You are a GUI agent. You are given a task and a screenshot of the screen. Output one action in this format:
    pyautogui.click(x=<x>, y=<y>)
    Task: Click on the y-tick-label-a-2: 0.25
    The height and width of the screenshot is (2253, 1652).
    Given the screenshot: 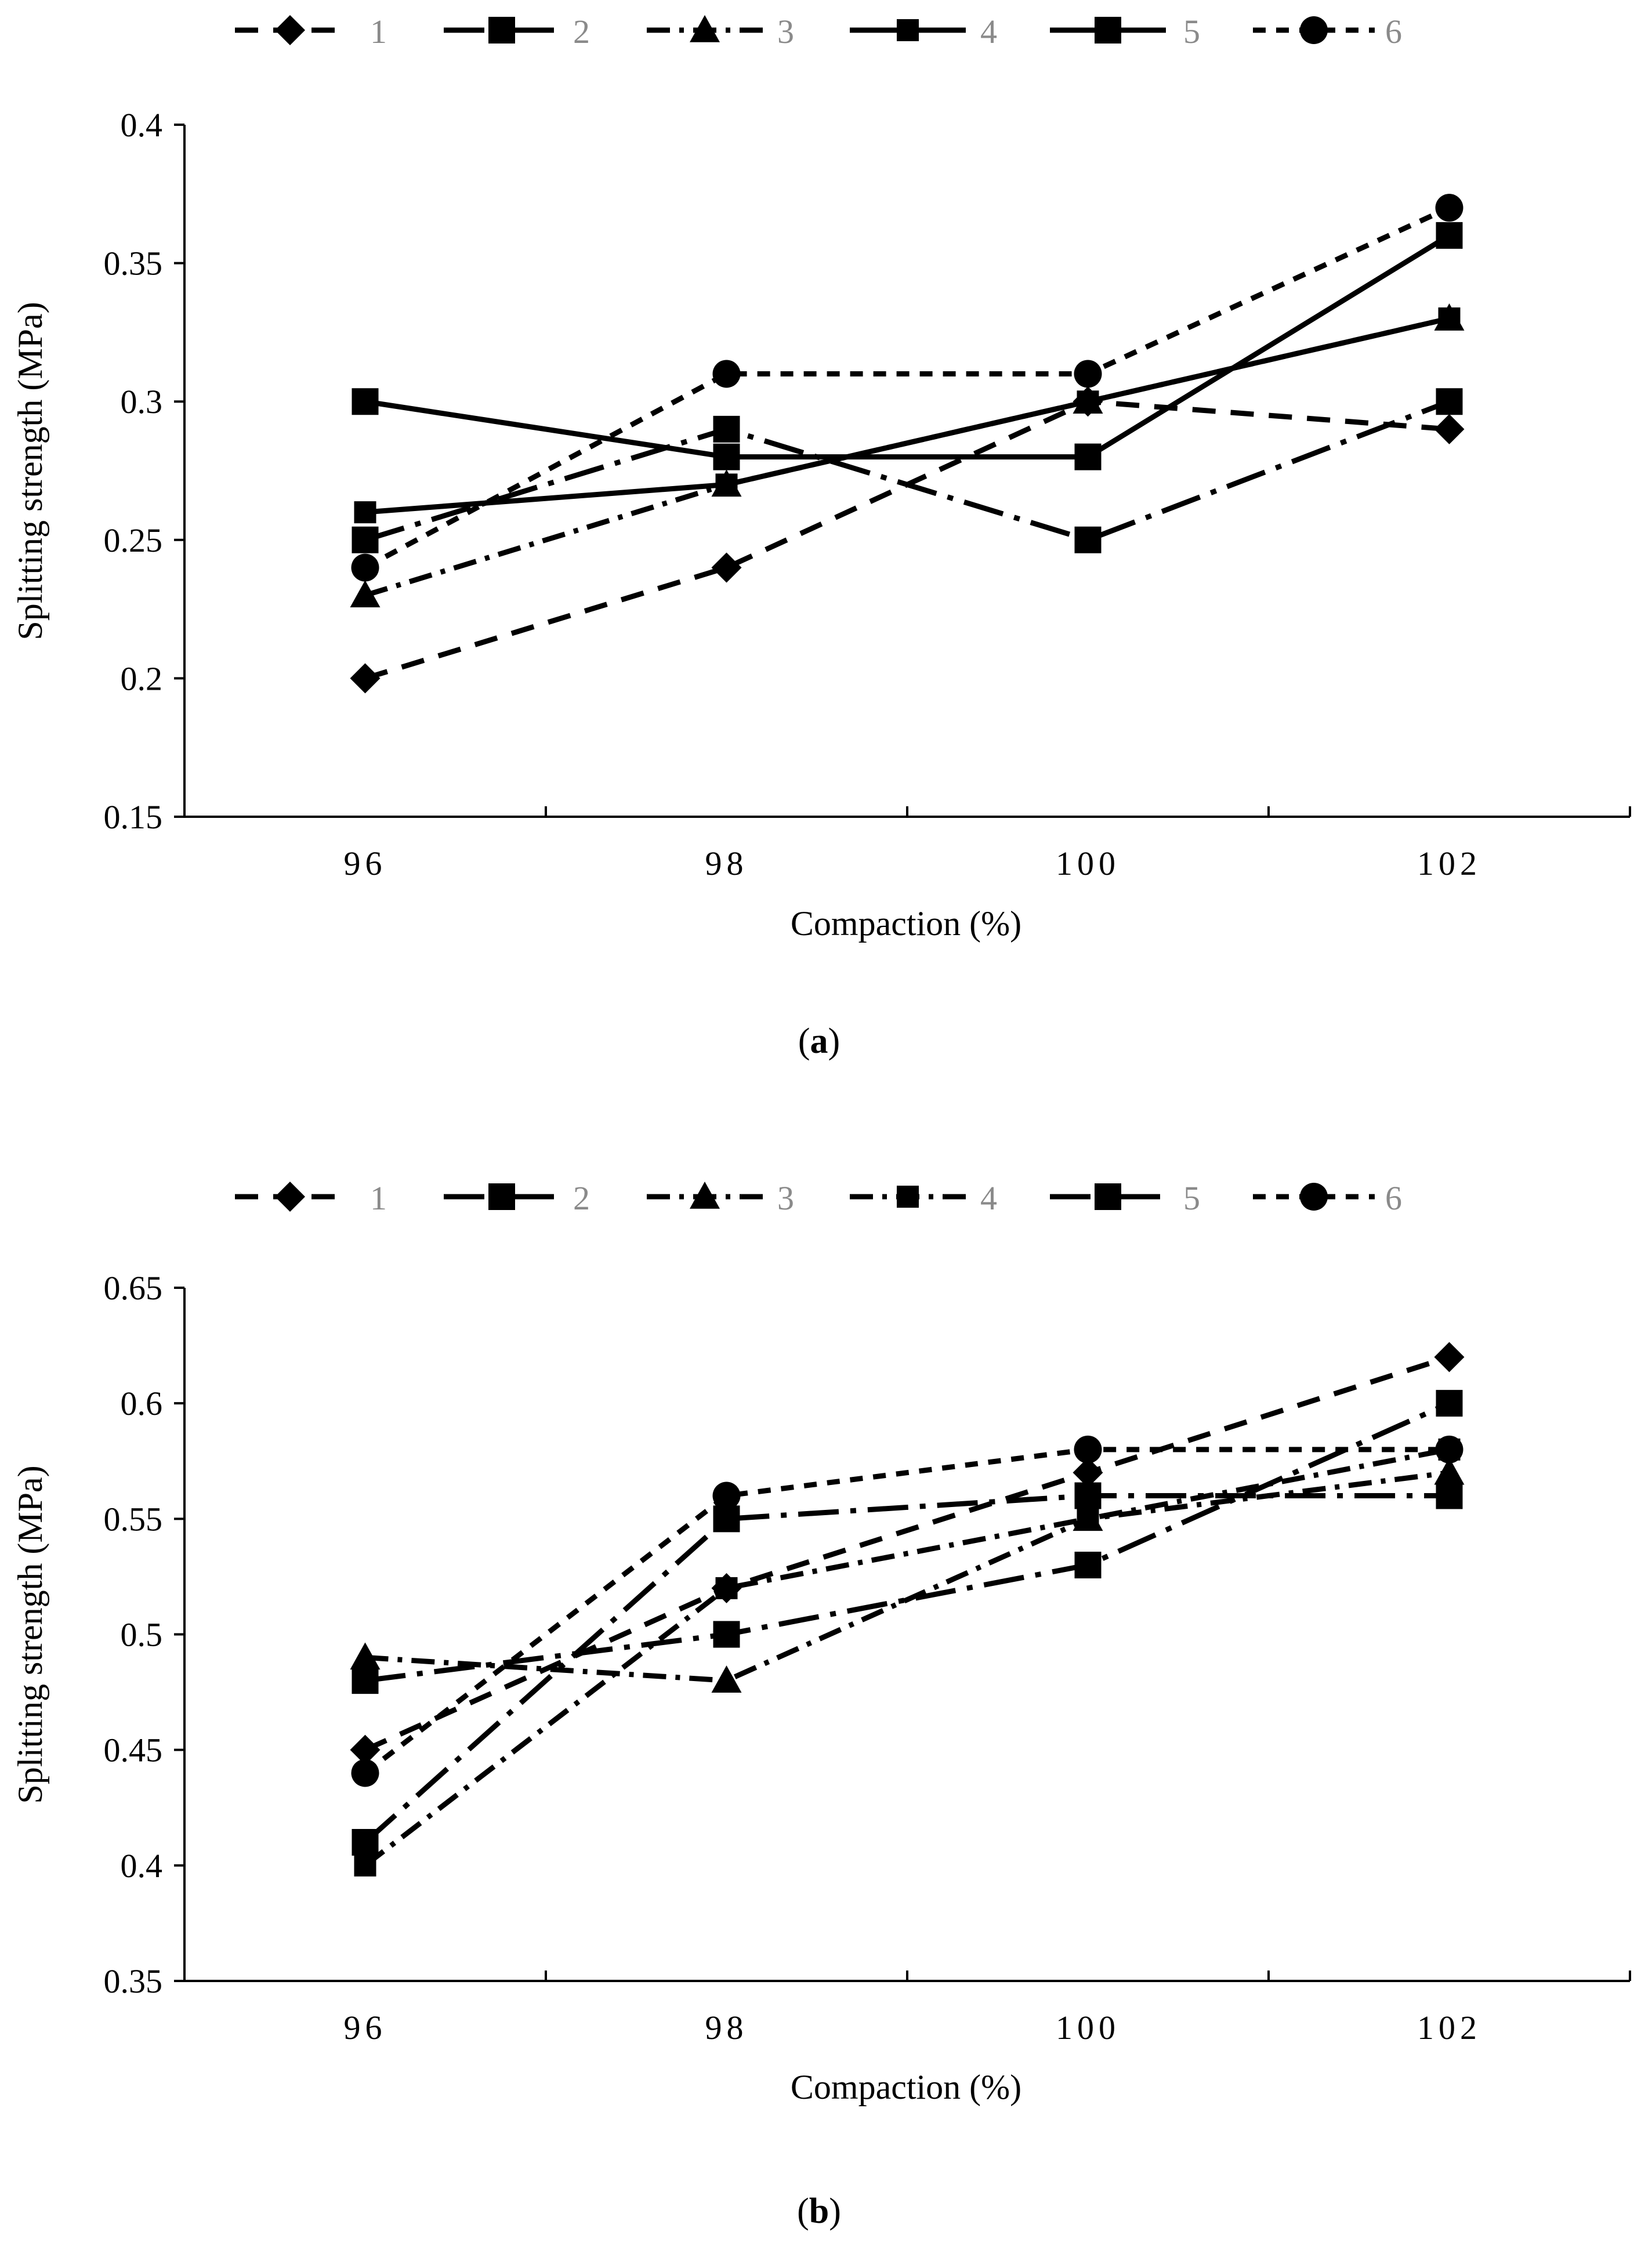 What is the action you would take?
    pyautogui.click(x=133, y=540)
    